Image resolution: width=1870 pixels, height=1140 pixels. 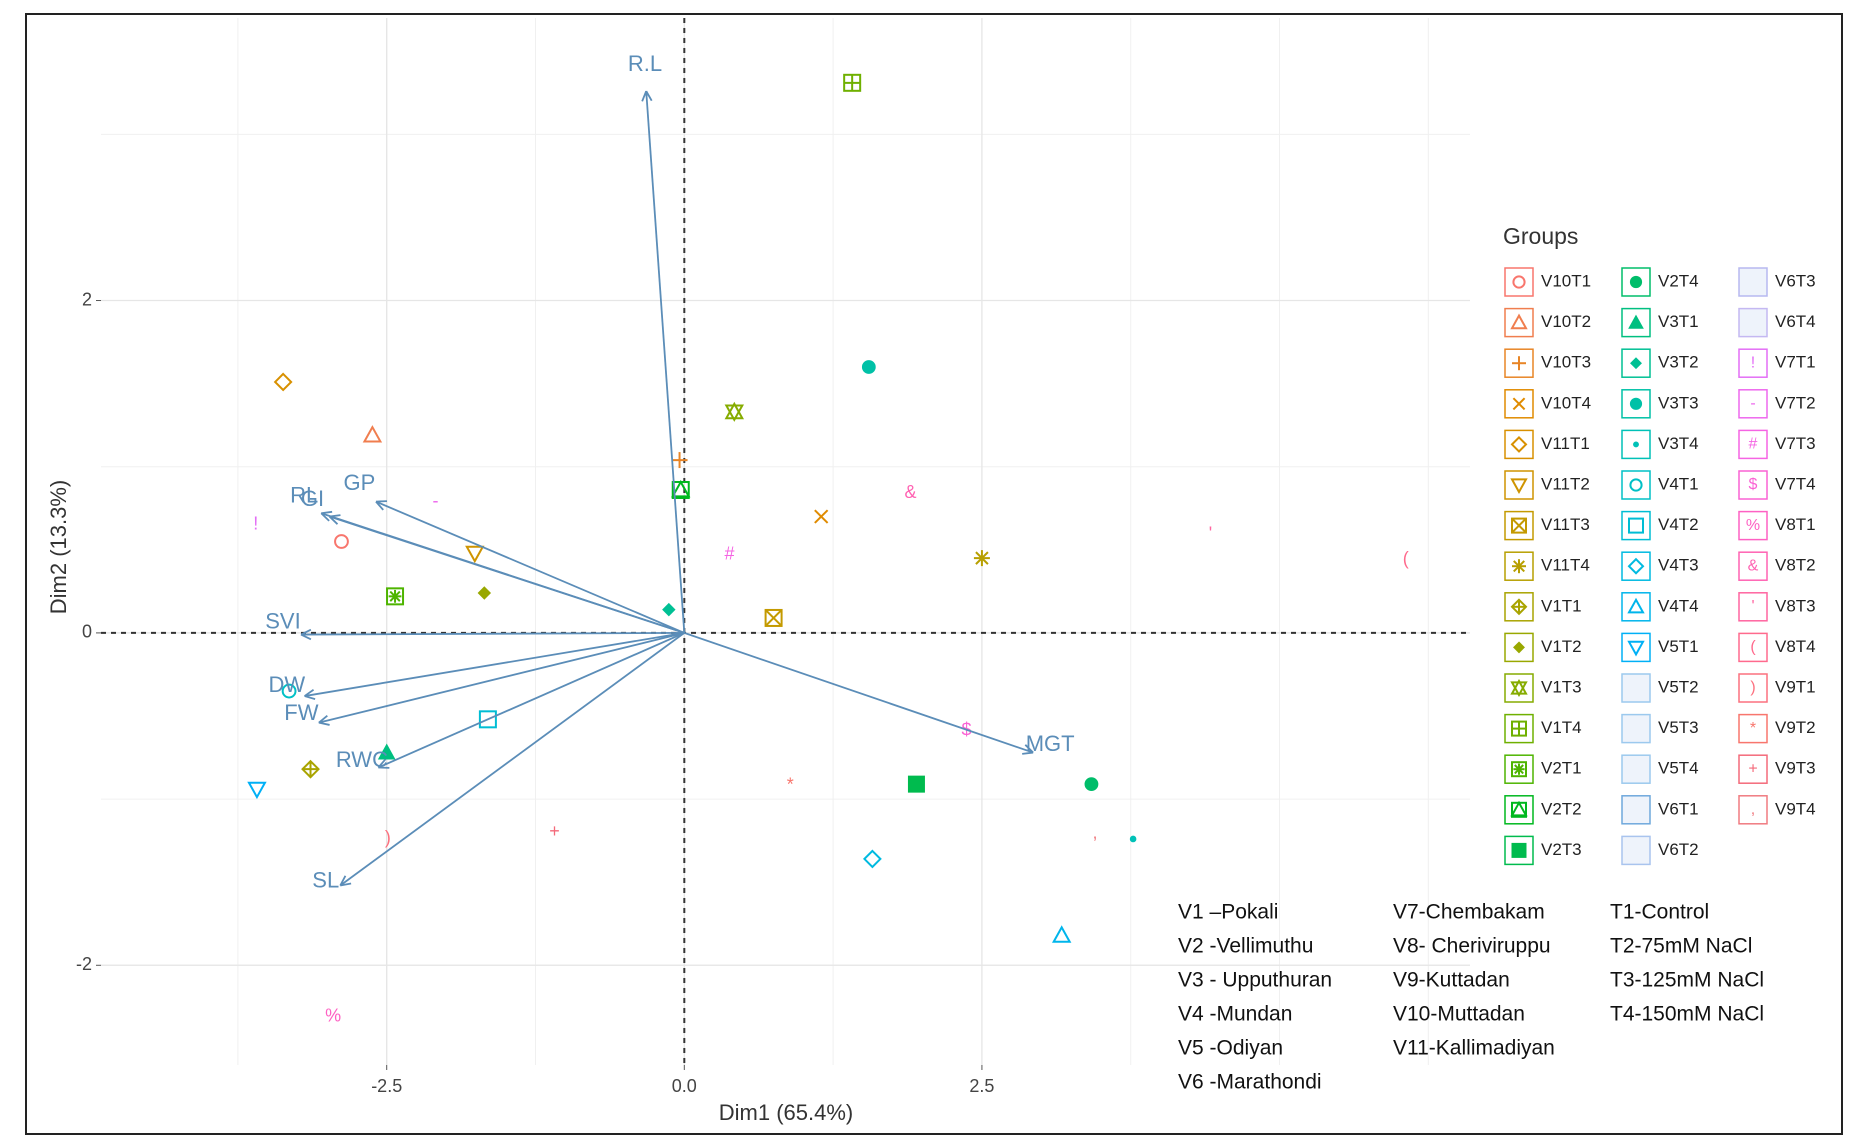 What do you see at coordinates (1469, 912) in the screenshot?
I see `key-text: V7-Chembakam` at bounding box center [1469, 912].